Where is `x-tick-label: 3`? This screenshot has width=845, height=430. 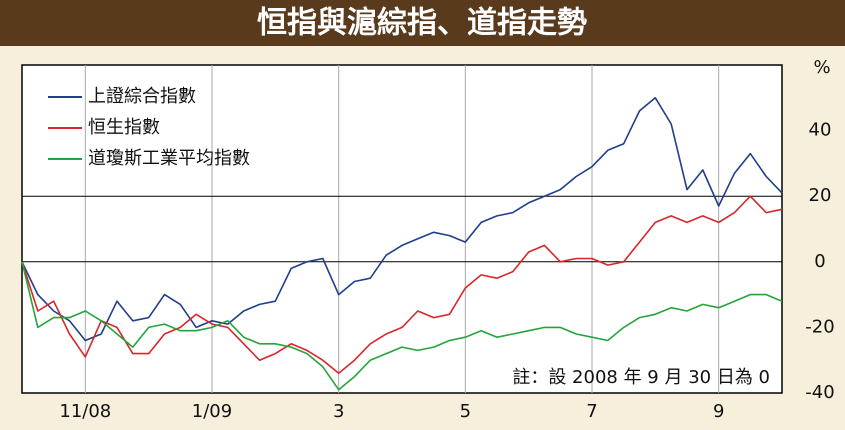
x-tick-label: 3 is located at coordinates (338, 411).